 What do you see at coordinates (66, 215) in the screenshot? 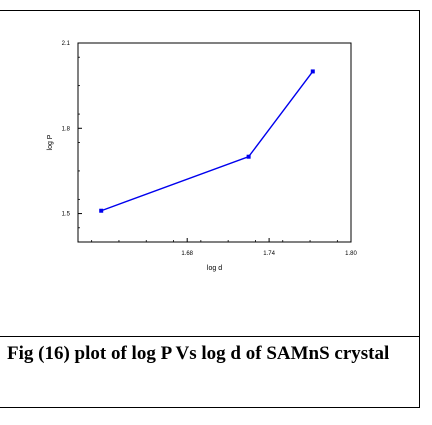
I see `y-tick-label: 1.5` at bounding box center [66, 215].